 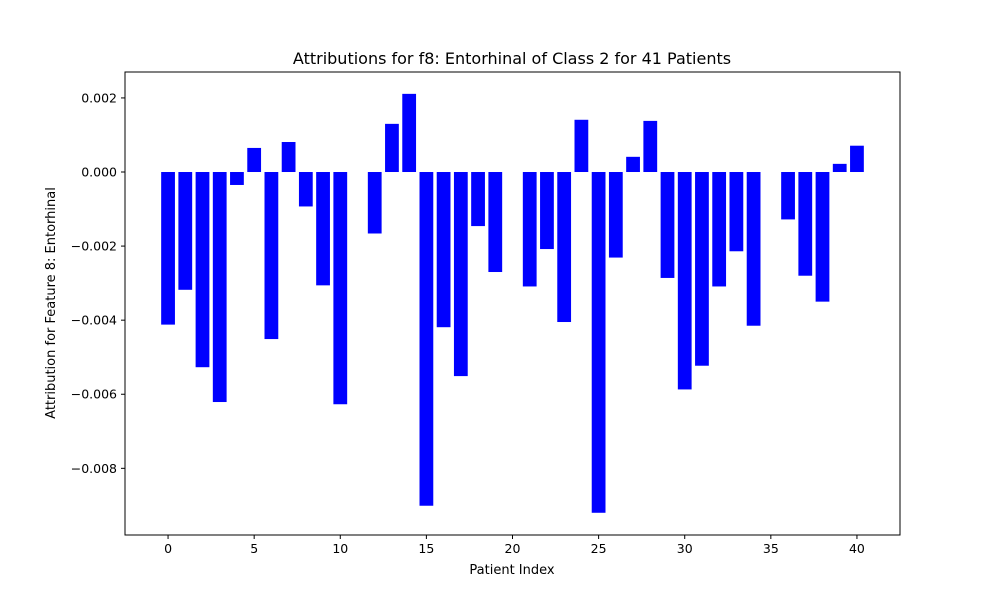 I want to click on y-axis-label: Attribution for Feature 8: Entorhinal, so click(x=51, y=303).